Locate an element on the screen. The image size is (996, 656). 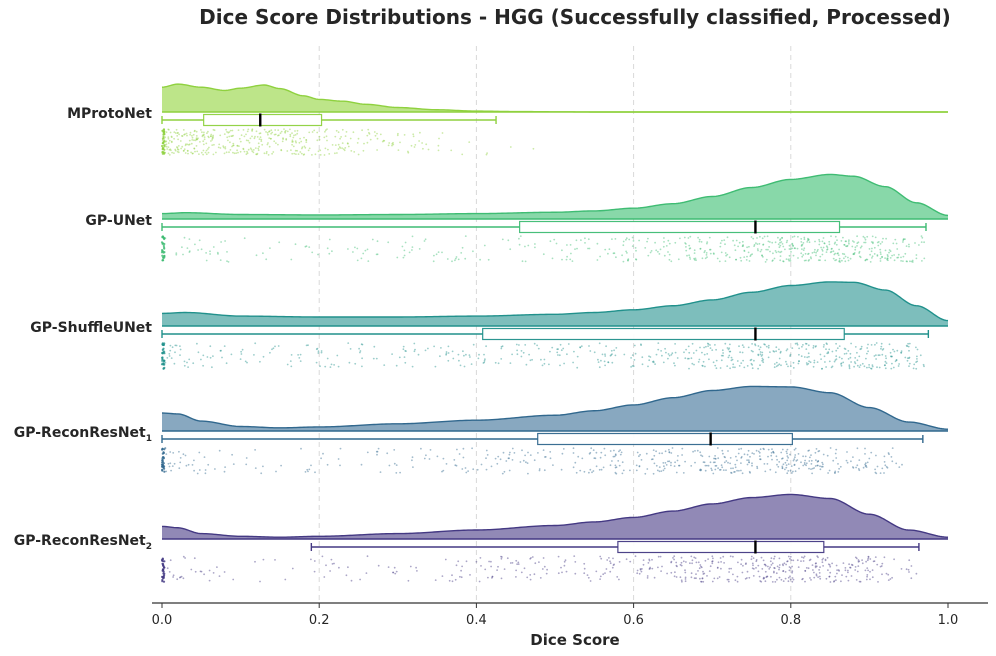
density-area is located at coordinates (555, 516).